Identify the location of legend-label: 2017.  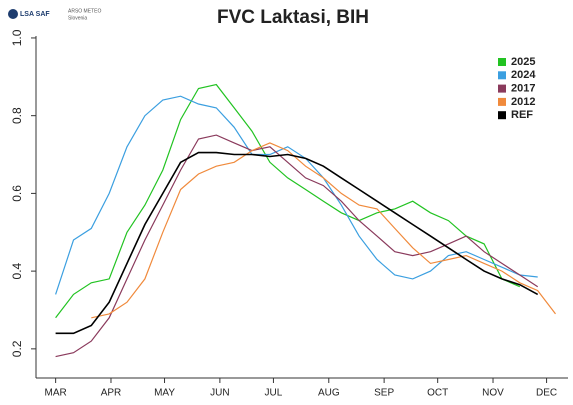
(523, 89).